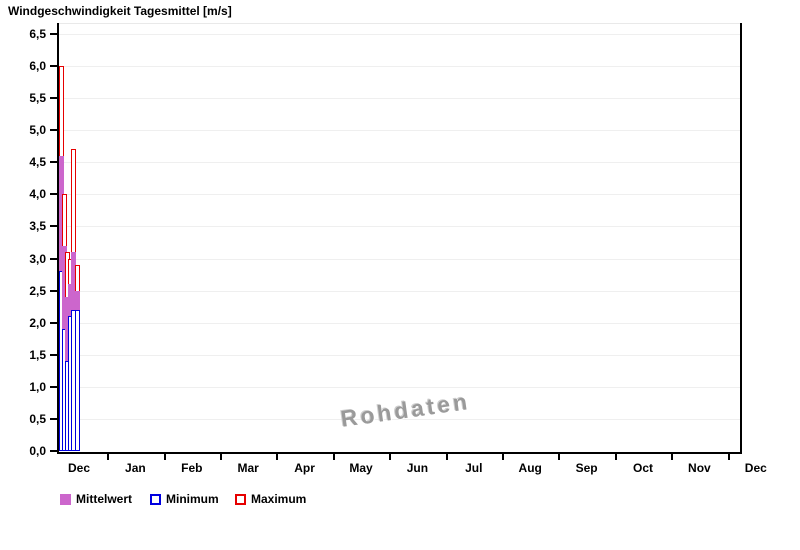  What do you see at coordinates (405, 410) in the screenshot?
I see `watermark-text: Rohdaten` at bounding box center [405, 410].